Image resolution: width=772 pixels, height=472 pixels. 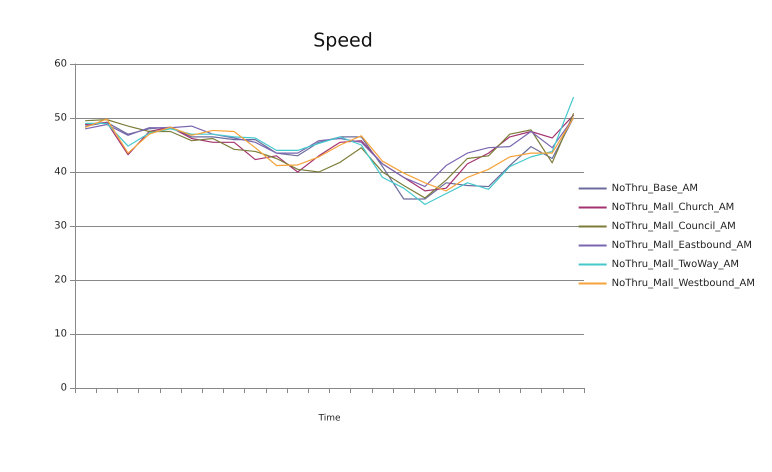 What do you see at coordinates (60, 226) in the screenshot?
I see `y-tick-label: 30` at bounding box center [60, 226].